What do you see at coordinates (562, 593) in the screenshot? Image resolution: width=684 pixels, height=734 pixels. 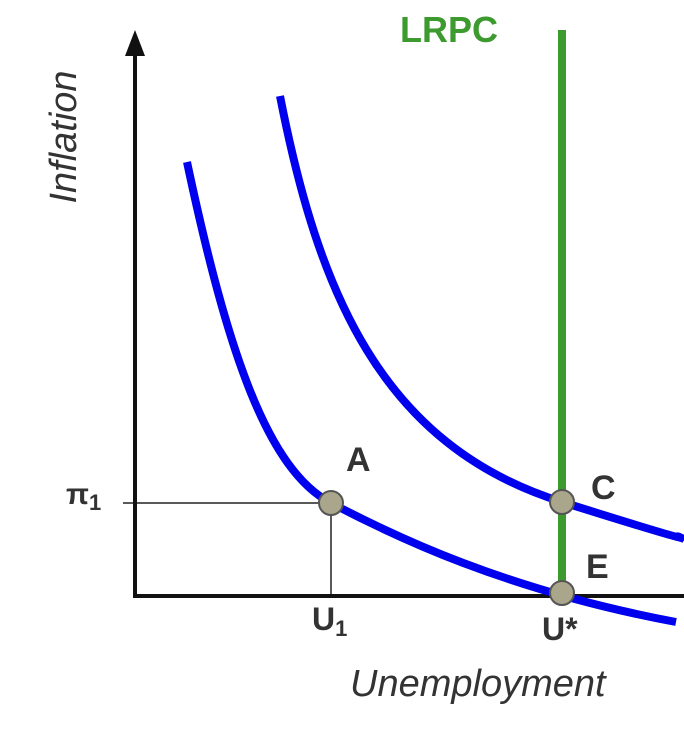 I see `point-e` at bounding box center [562, 593].